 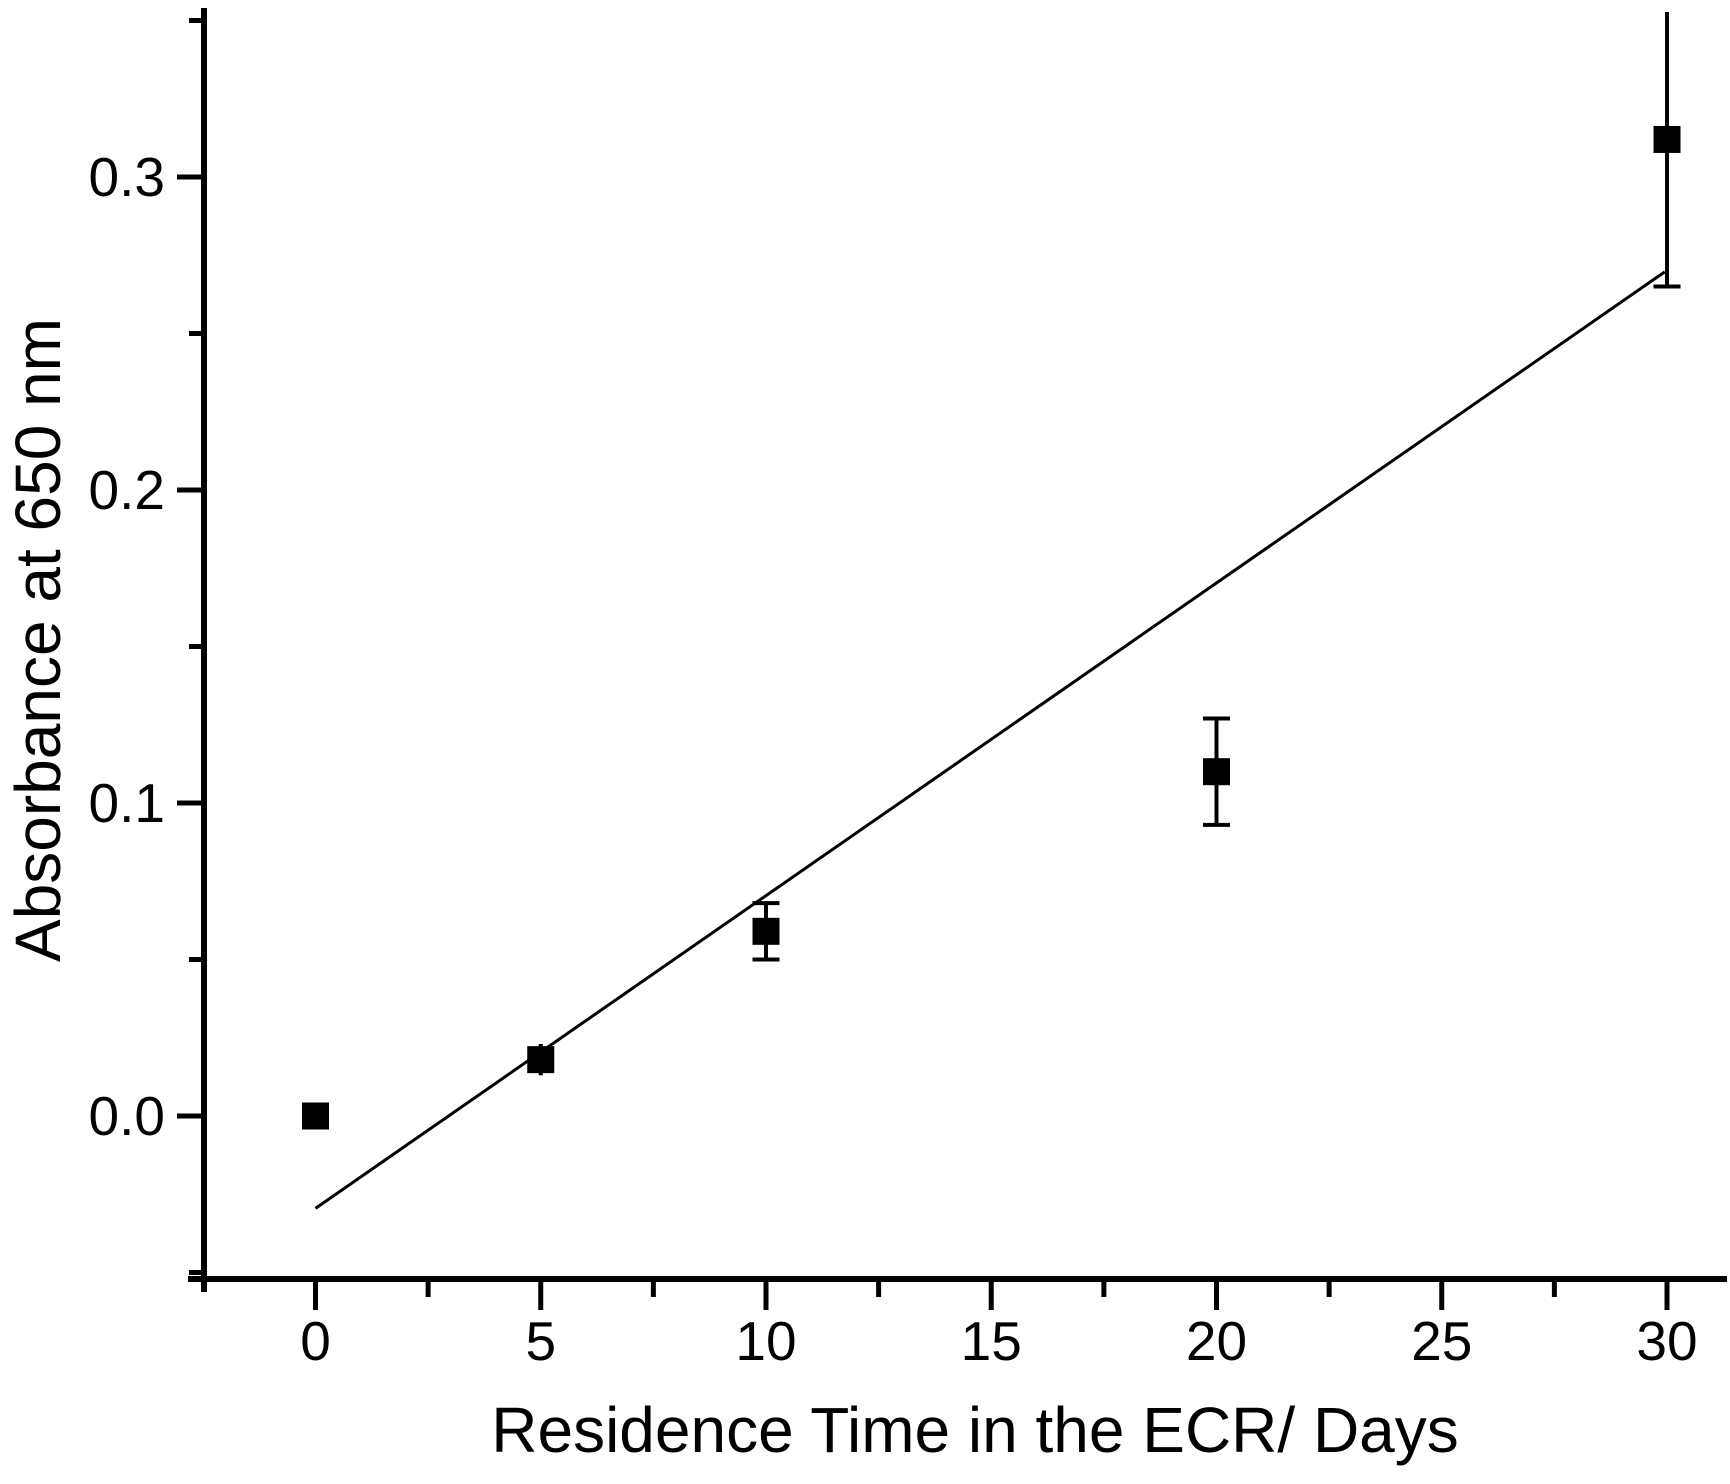 I want to click on x-tick-label: 15, so click(x=991, y=1341).